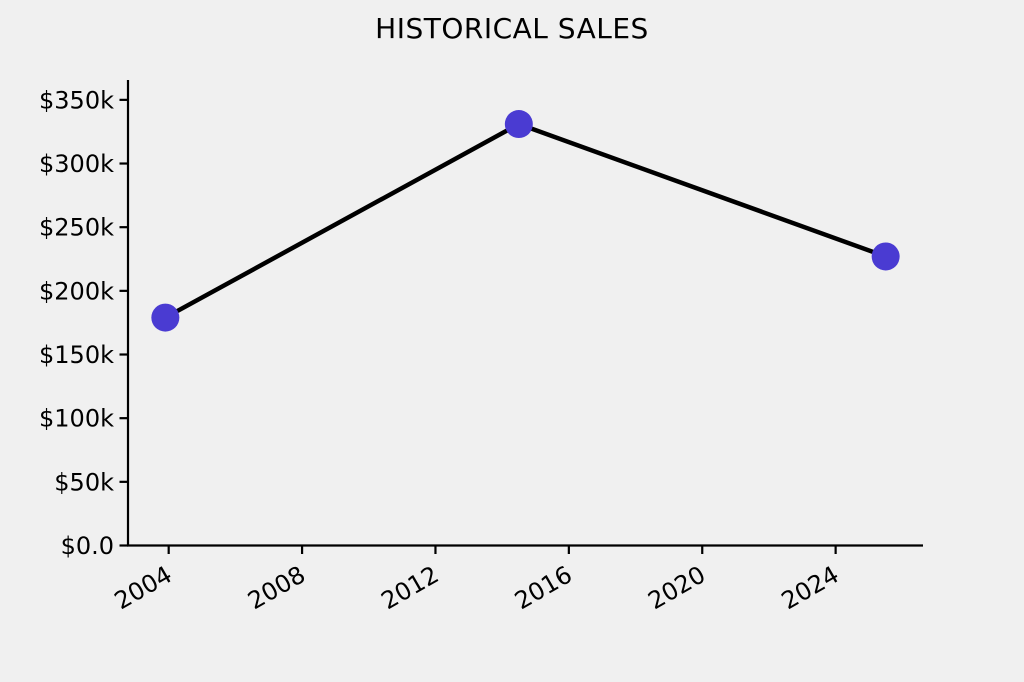 The width and height of the screenshot is (1024, 682). Describe the element at coordinates (87, 546) in the screenshot. I see `y-tick-label: $0.0` at that location.